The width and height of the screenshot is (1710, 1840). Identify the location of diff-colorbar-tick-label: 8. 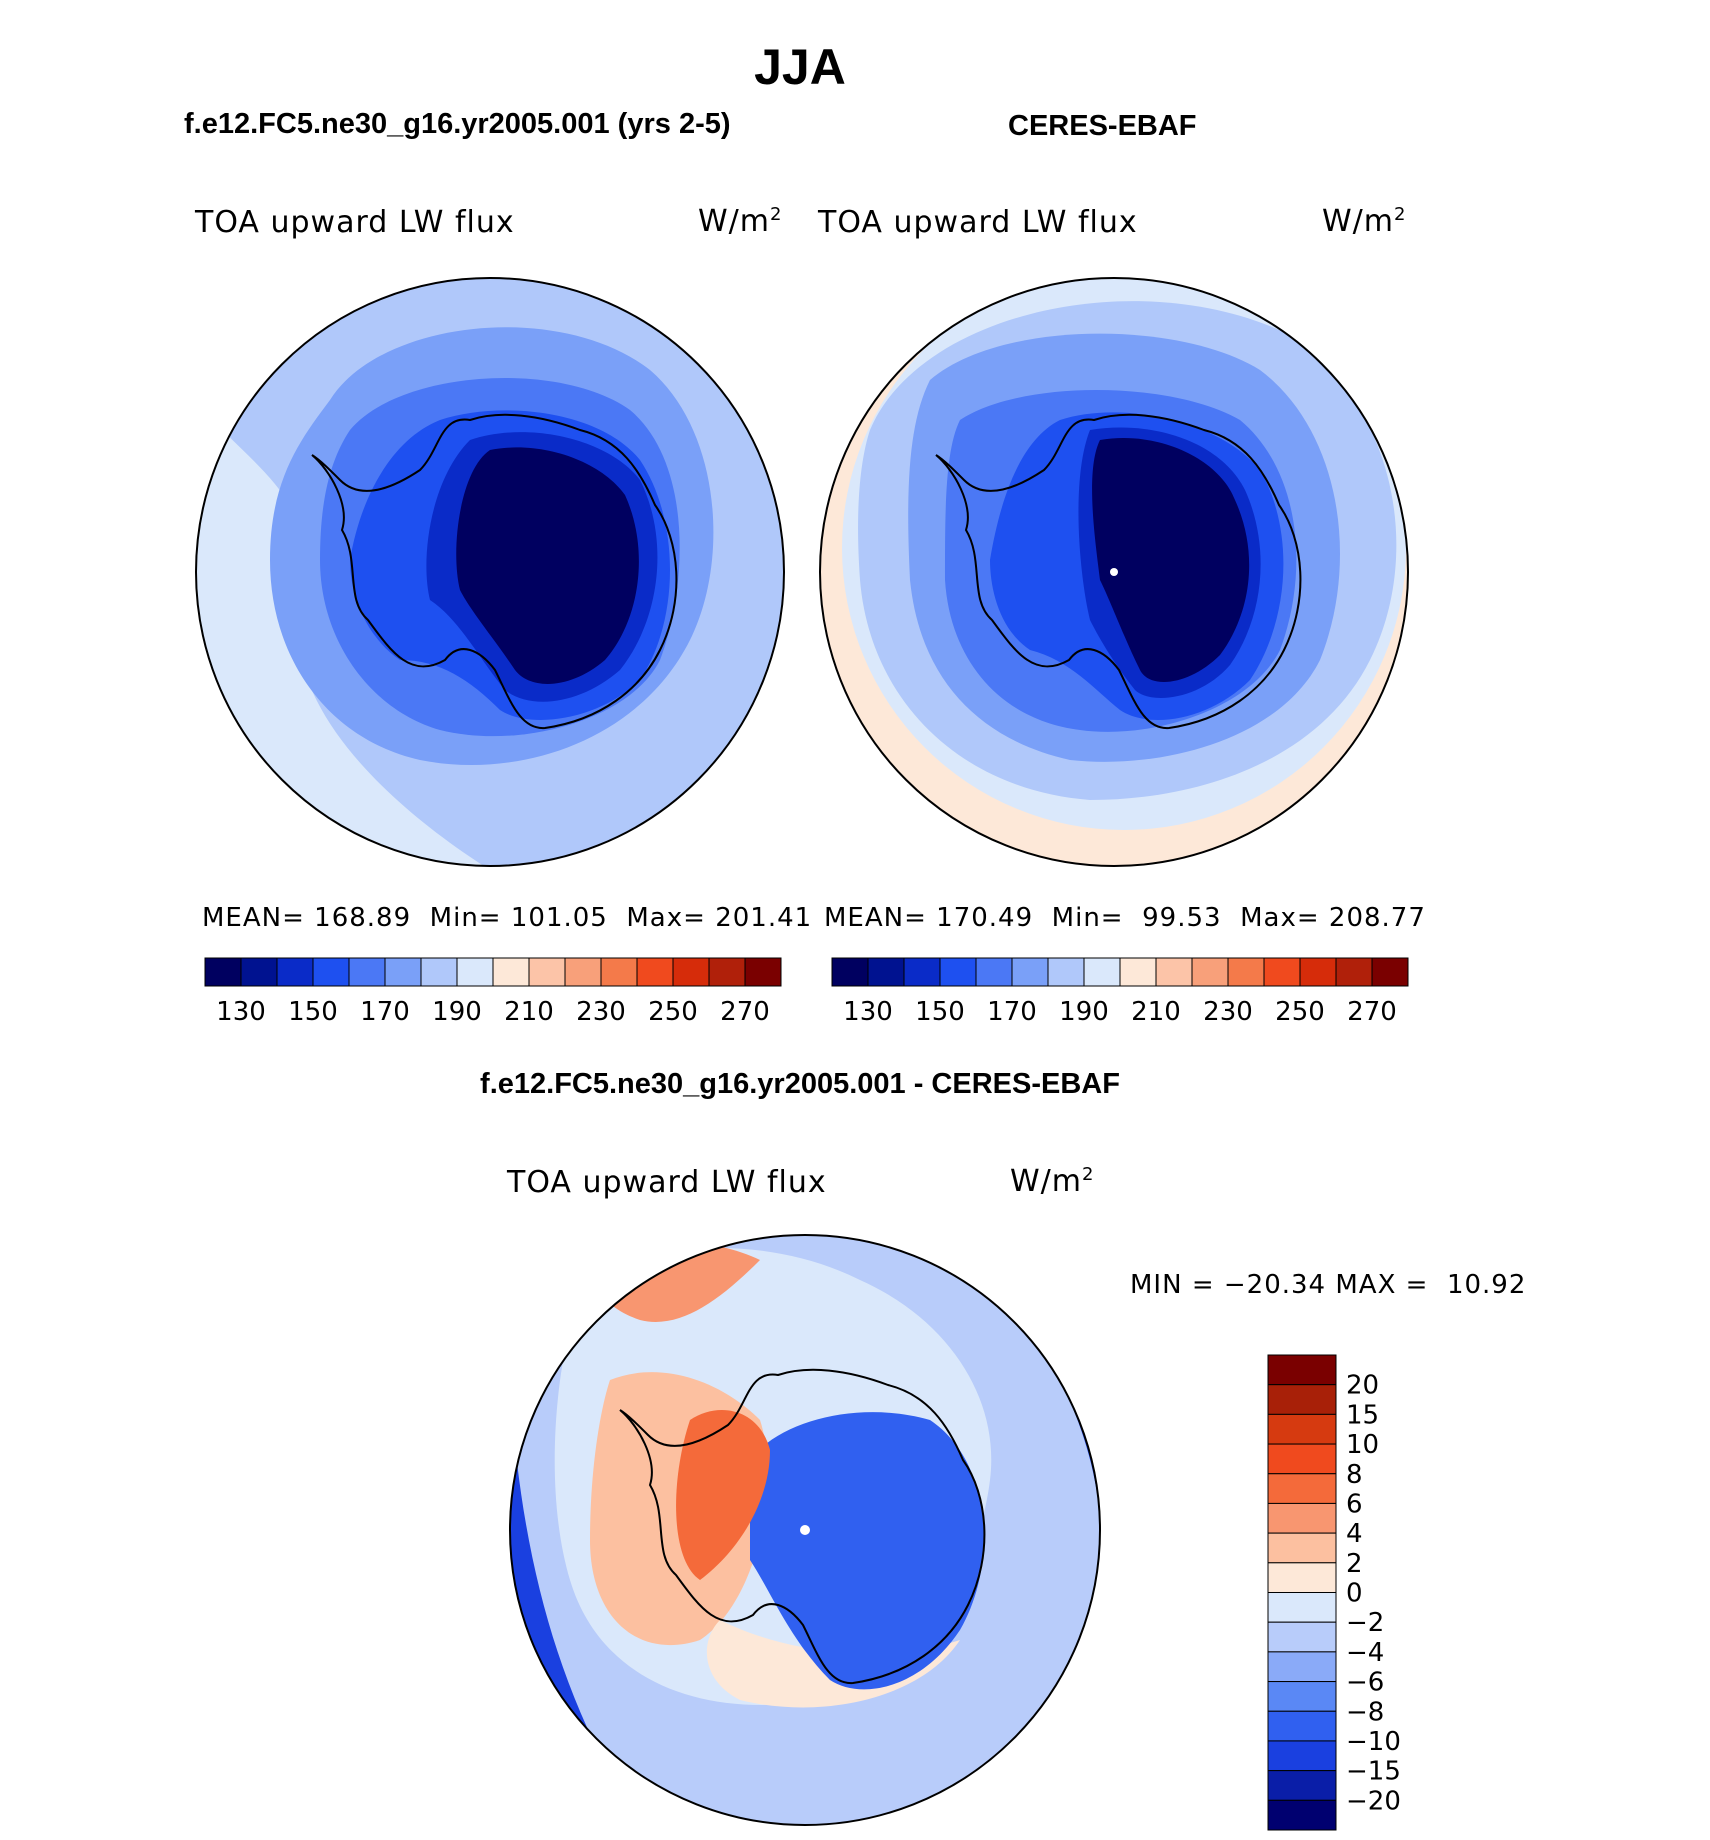
(1354, 1475).